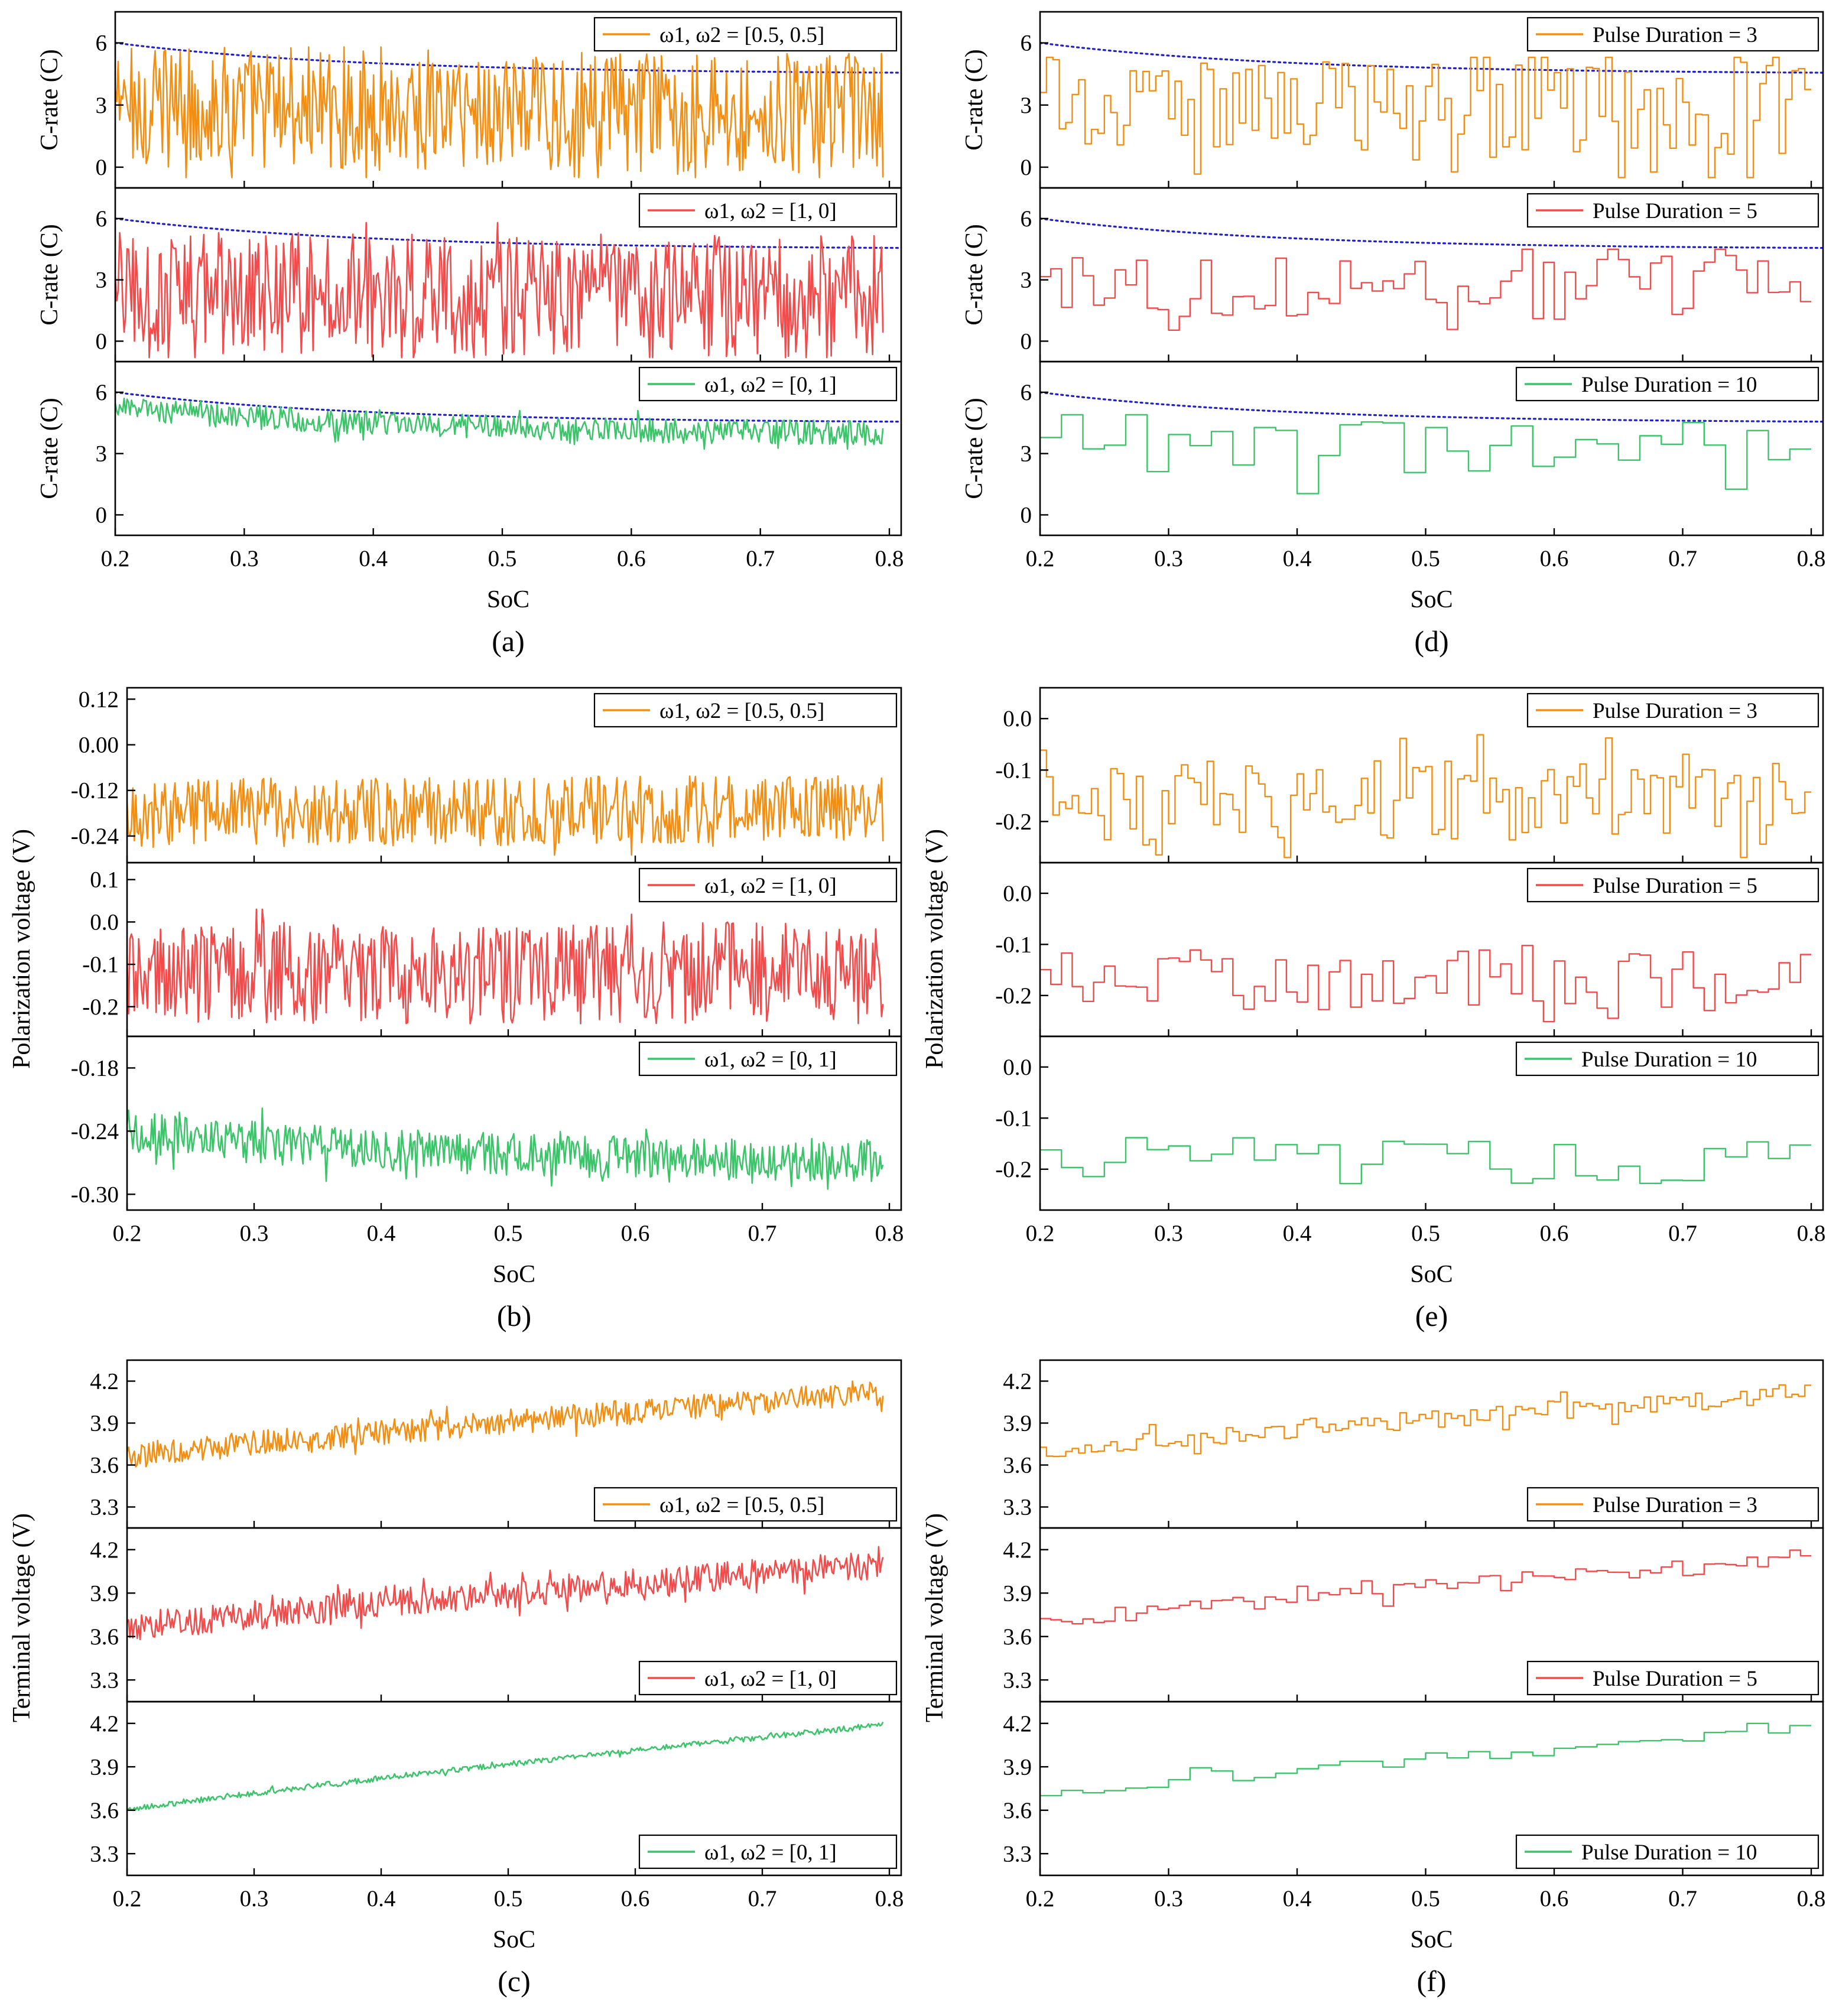 The width and height of the screenshot is (1839, 2016). Describe the element at coordinates (1431, 407) in the screenshot. I see `limit-curve` at that location.